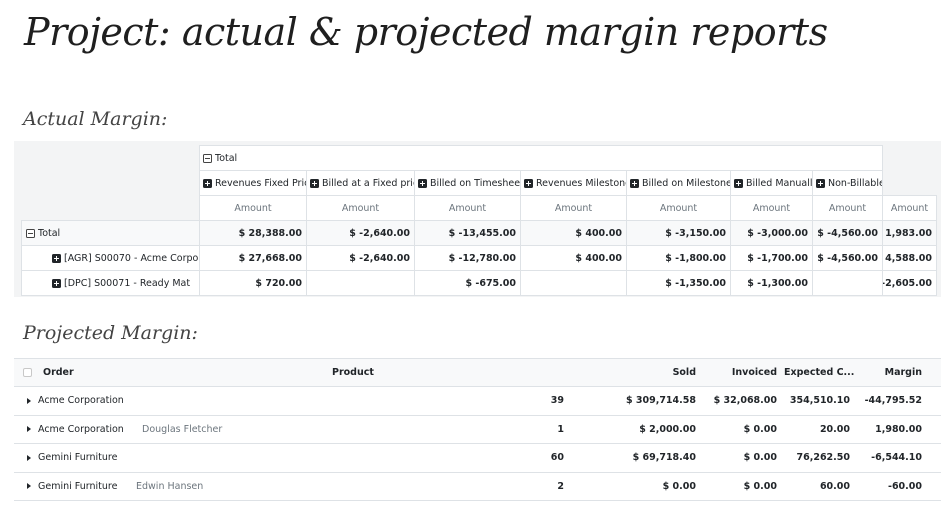  I want to click on title-rest: actual & projected margin reports, so click(499, 32).